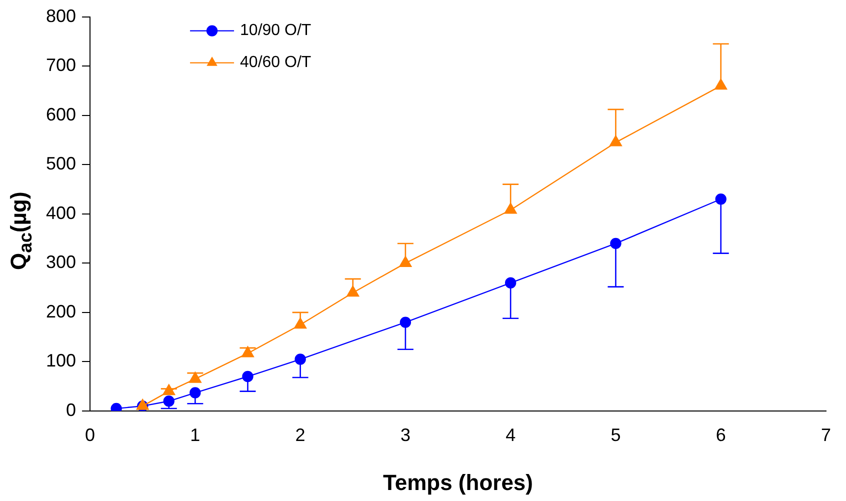 The width and height of the screenshot is (846, 501). What do you see at coordinates (61, 114) in the screenshot?
I see `y-tick-label: 600` at bounding box center [61, 114].